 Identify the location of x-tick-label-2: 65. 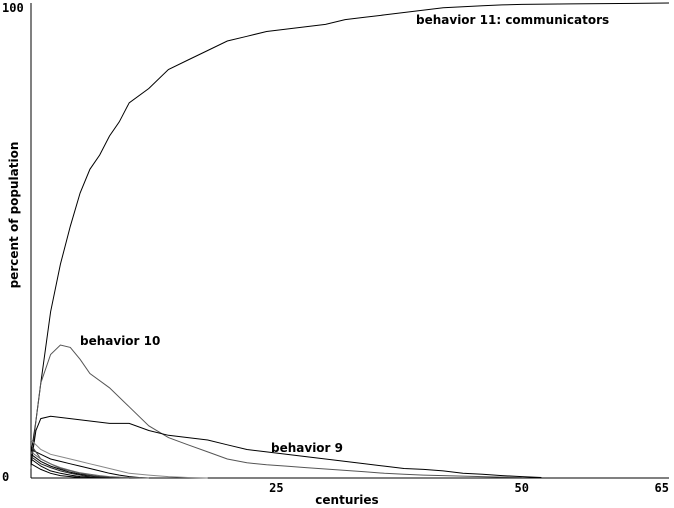
(662, 488).